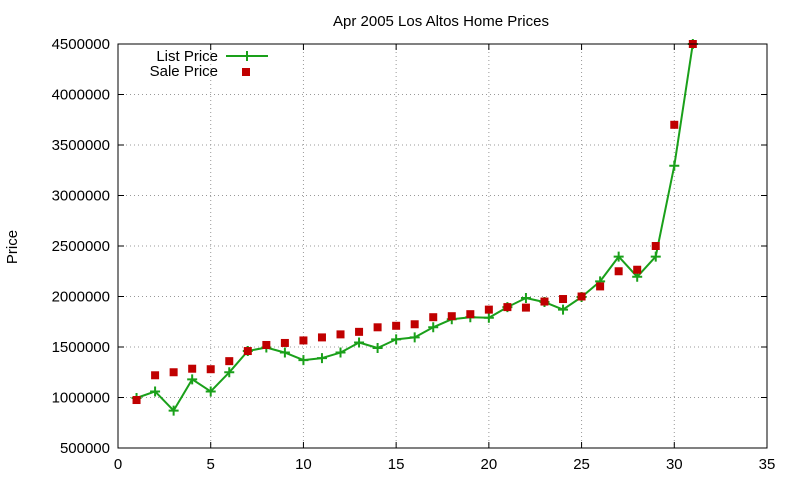 The image size is (800, 480). What do you see at coordinates (12, 247) in the screenshot?
I see `y-axis-label: Price` at bounding box center [12, 247].